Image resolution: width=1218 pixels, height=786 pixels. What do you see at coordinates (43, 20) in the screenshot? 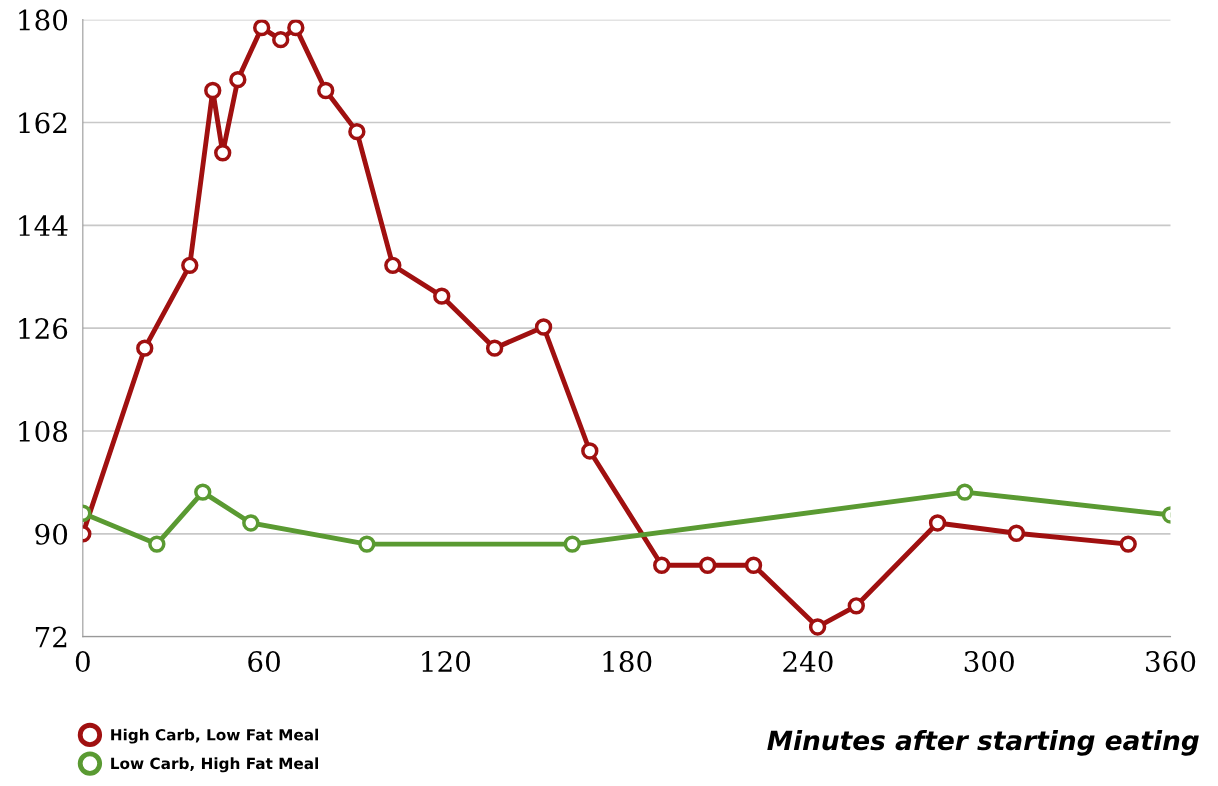
I see `y-tick-label: 180` at bounding box center [43, 20].